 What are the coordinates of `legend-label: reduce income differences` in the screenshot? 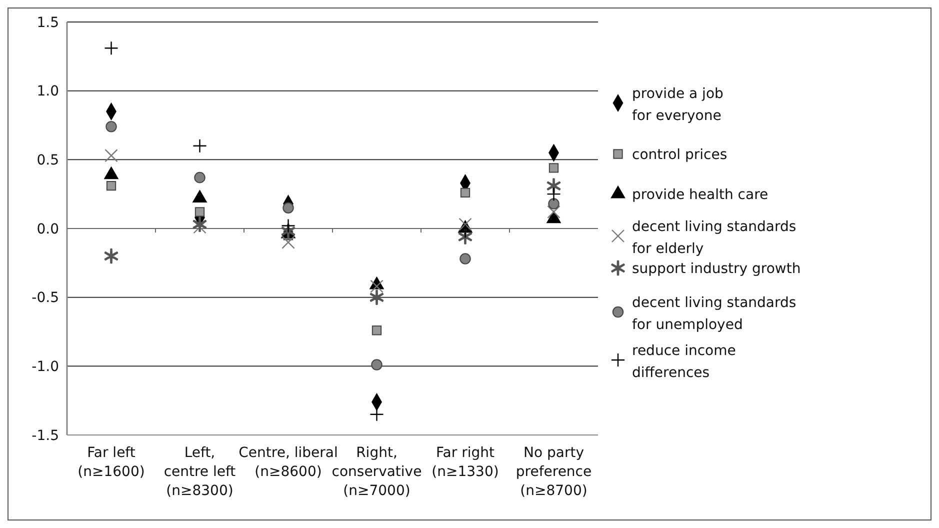 It's located at (684, 361).